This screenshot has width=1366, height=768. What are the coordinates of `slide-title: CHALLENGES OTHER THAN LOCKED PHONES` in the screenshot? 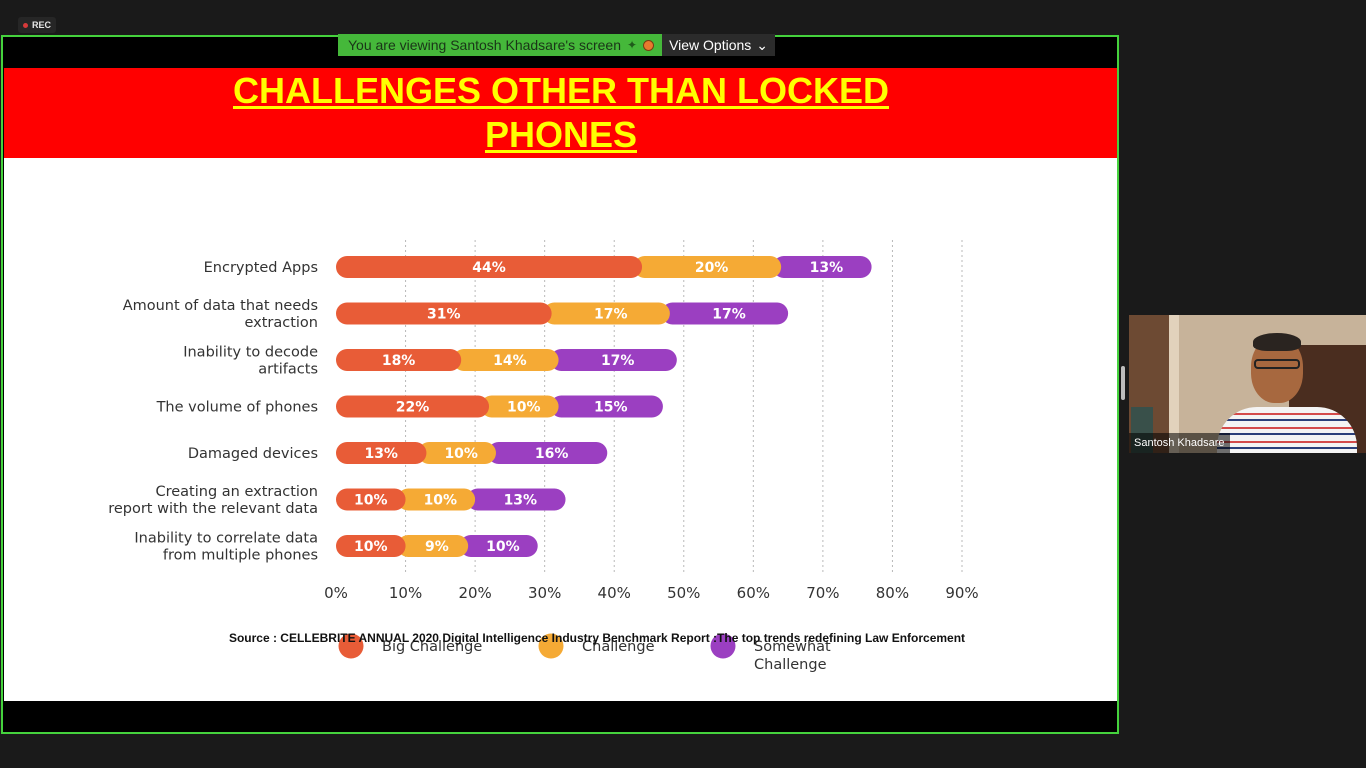 It's located at (561, 112).